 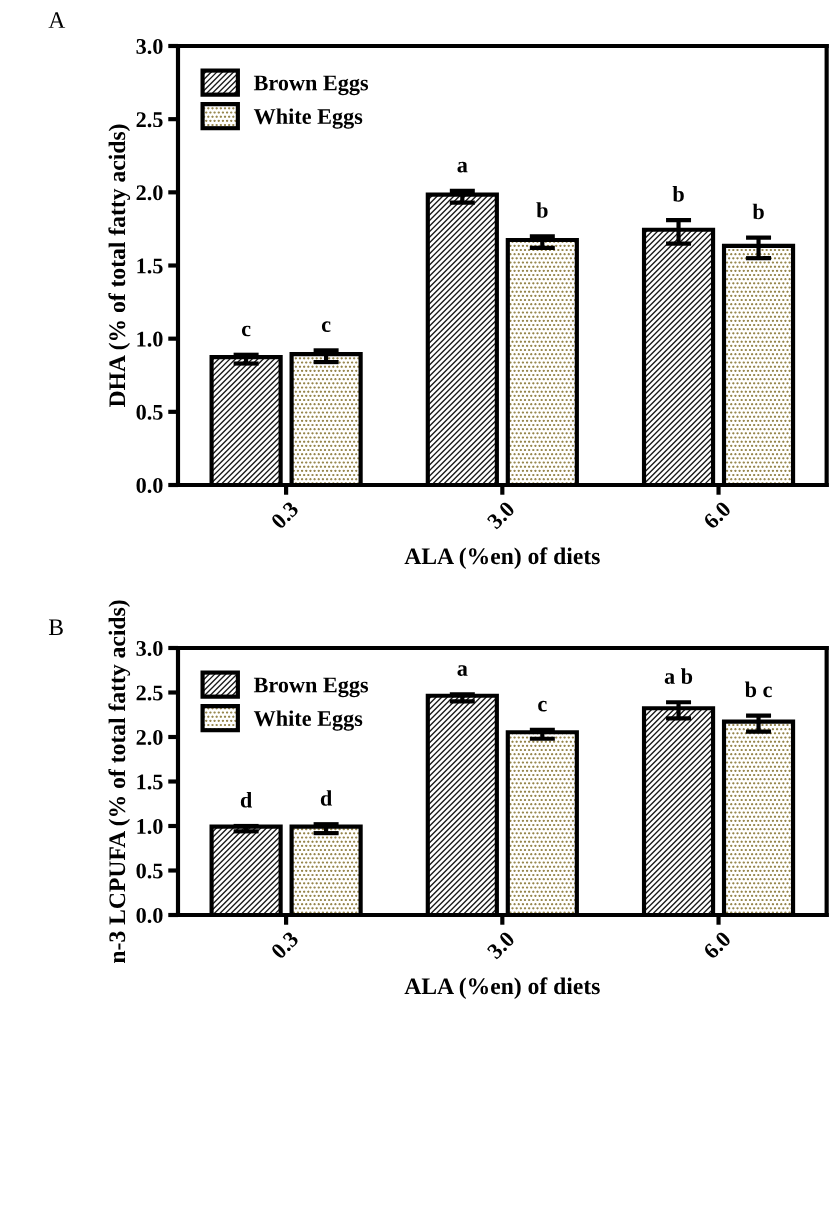 I want to click on y-axis-title: DHA (% of total fatty acids), so click(x=119, y=266).